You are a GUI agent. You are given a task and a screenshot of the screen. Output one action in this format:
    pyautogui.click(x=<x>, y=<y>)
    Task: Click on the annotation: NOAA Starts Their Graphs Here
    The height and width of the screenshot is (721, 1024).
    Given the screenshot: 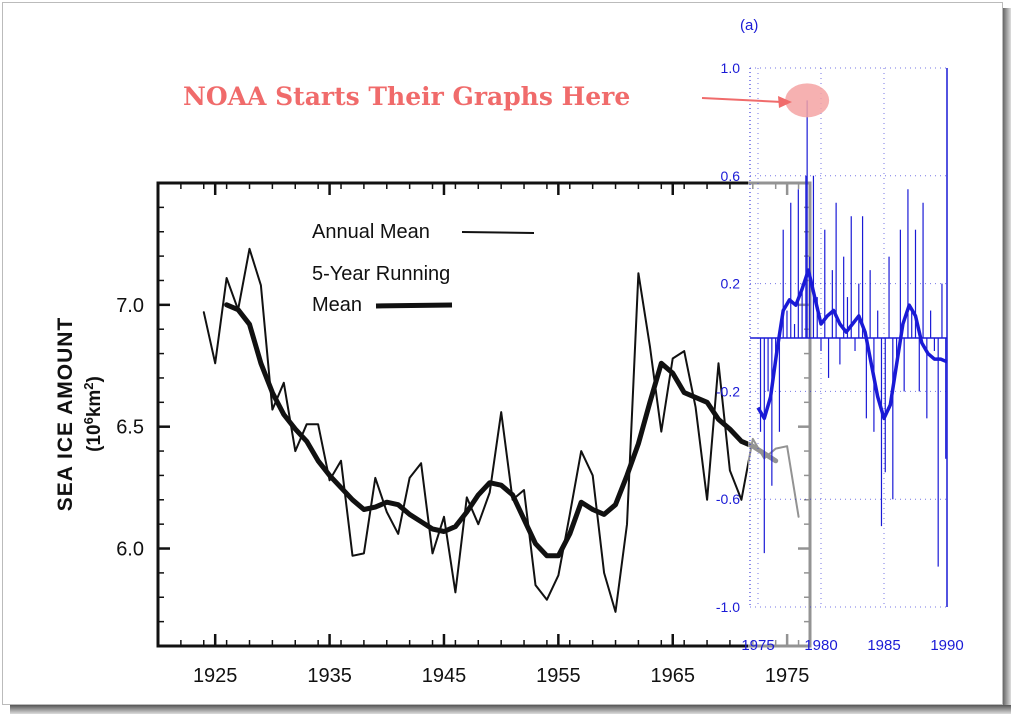 What is the action you would take?
    pyautogui.click(x=487, y=96)
    